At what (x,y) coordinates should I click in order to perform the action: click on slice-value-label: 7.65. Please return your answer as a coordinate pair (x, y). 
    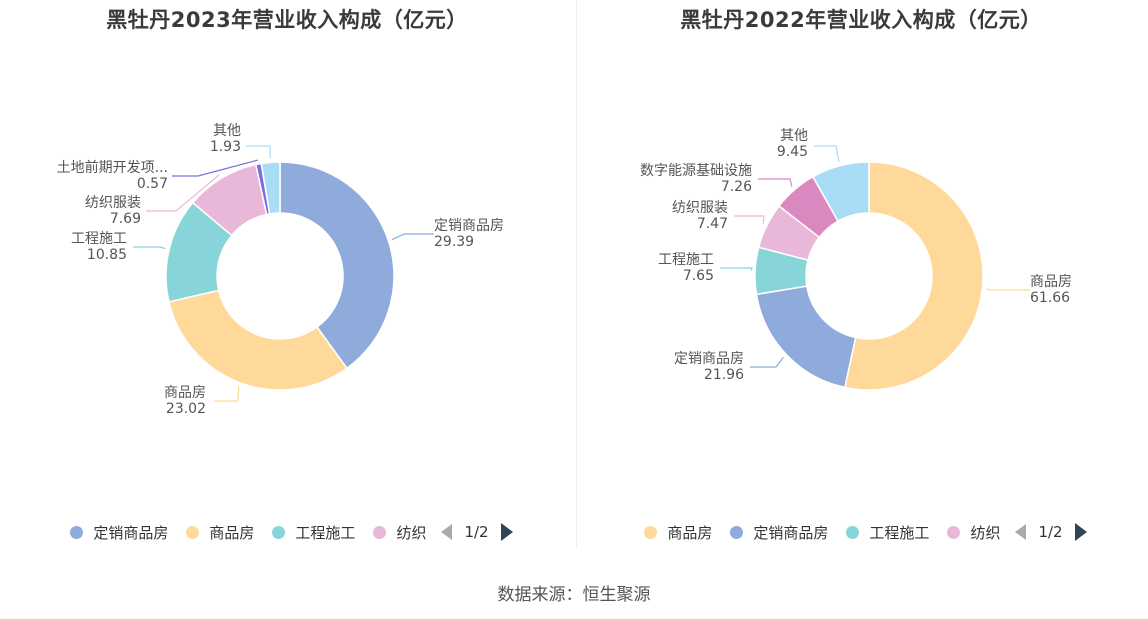
    Looking at the image, I should click on (698, 276).